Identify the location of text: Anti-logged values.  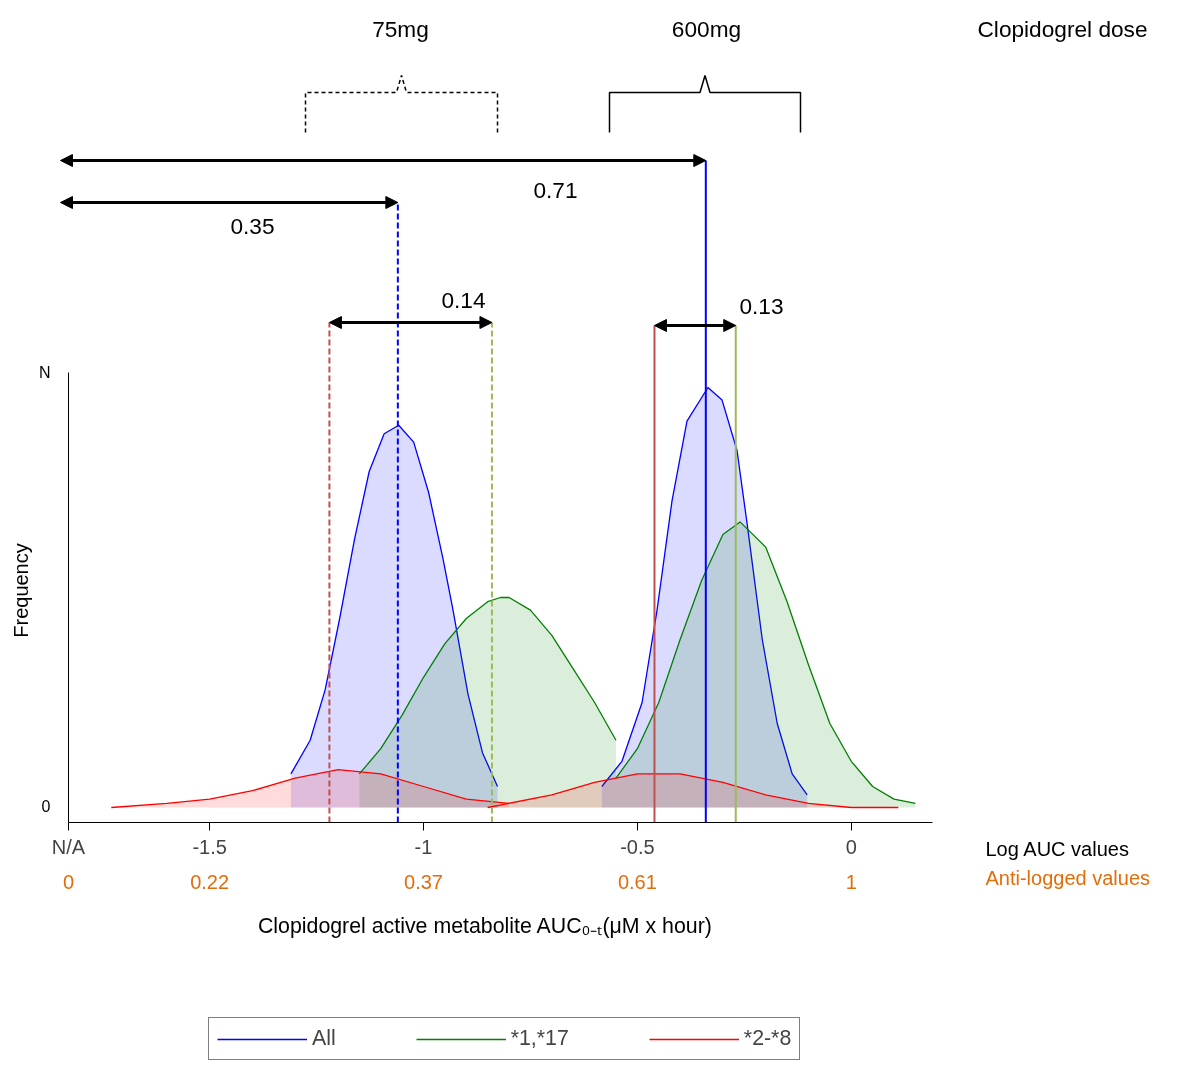
(1068, 877).